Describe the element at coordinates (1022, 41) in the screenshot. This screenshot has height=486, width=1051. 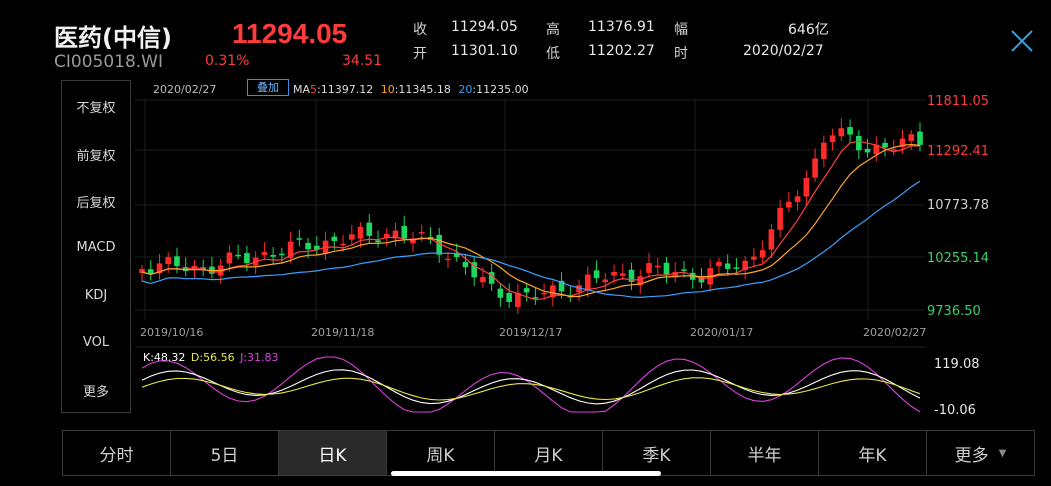
I see `close-icon` at that location.